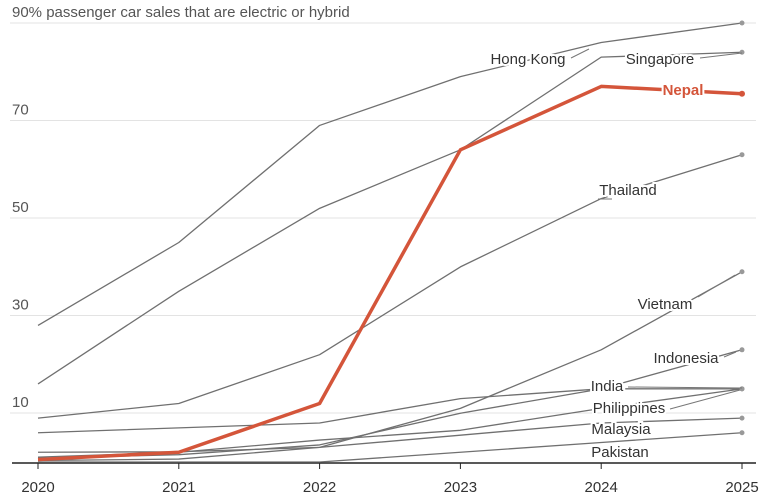 The image size is (768, 497). Describe the element at coordinates (390, 447) in the screenshot. I see `series-line-pakistan` at that location.